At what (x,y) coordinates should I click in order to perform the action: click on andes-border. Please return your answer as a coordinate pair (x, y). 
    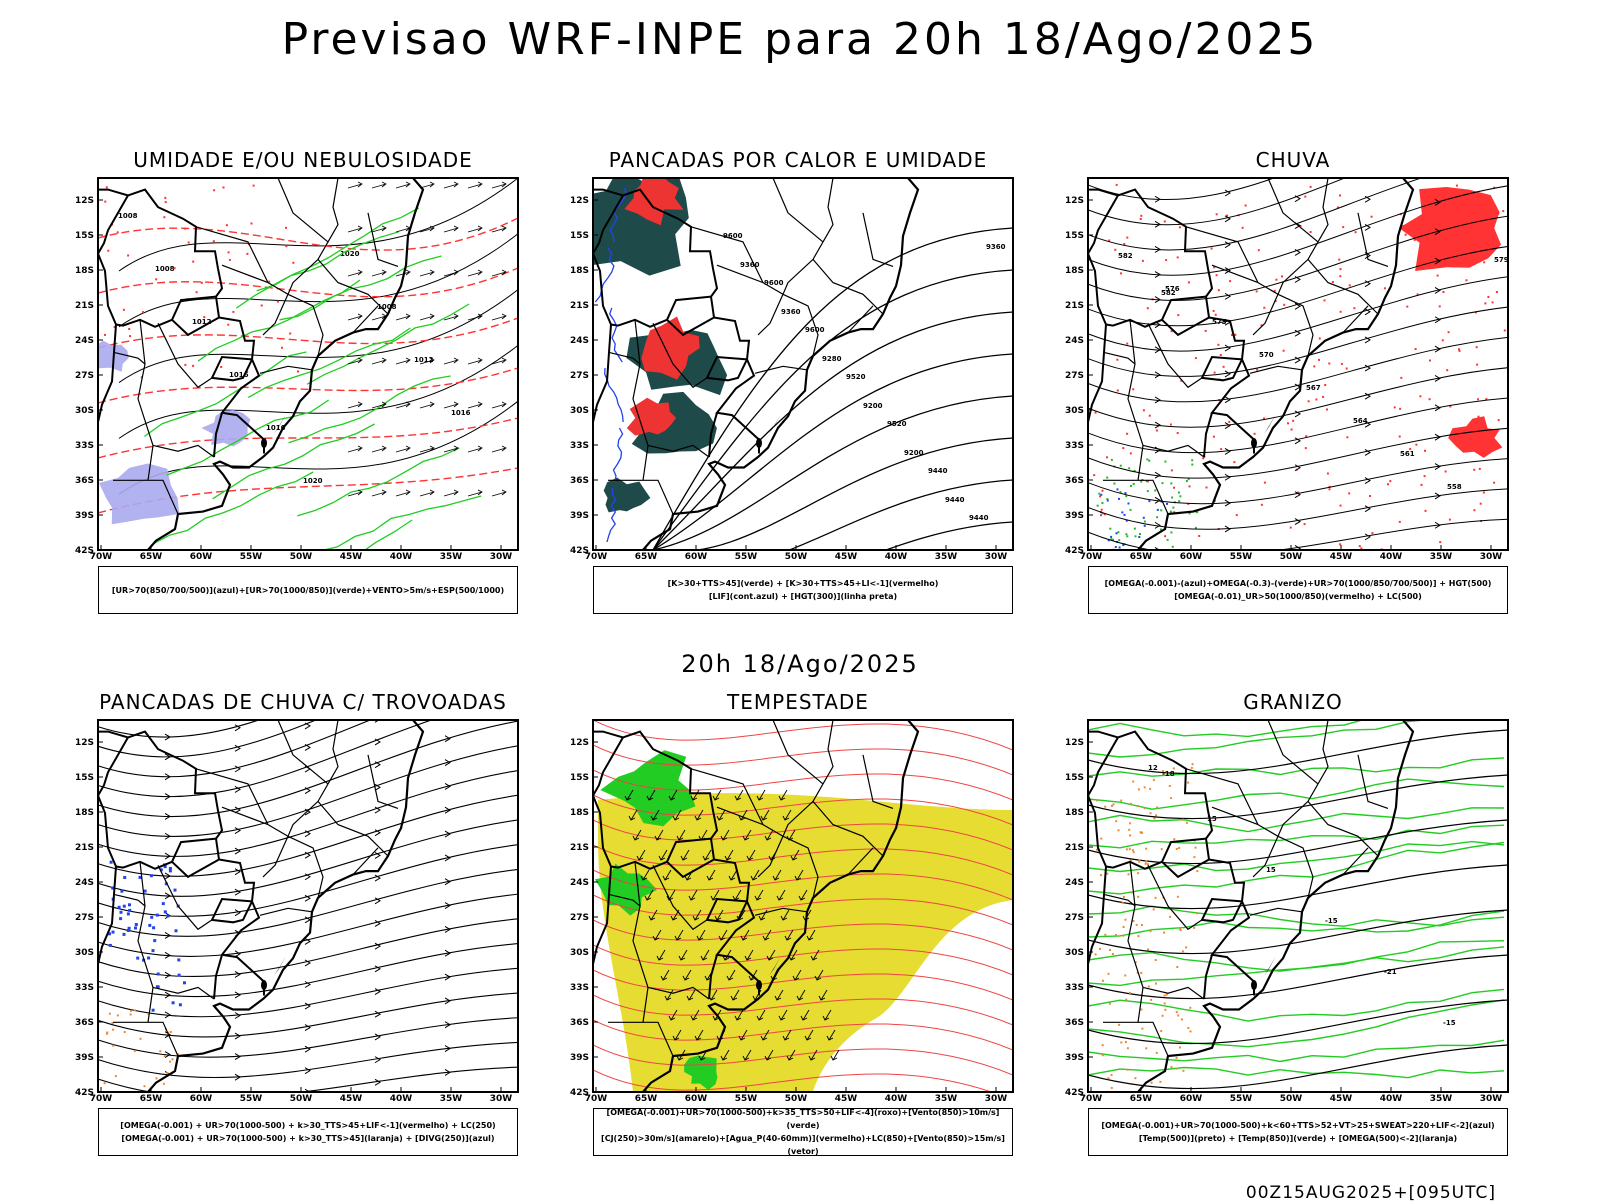
    Looking at the image, I should click on (108, 338).